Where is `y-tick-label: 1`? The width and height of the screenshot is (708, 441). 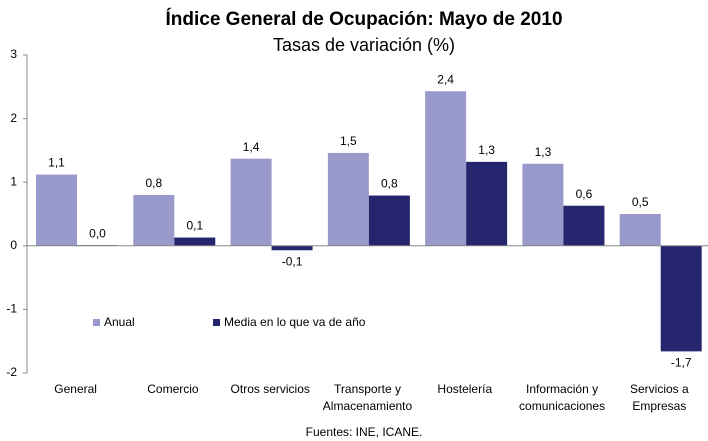
y-tick-label: 1 is located at coordinates (13, 181).